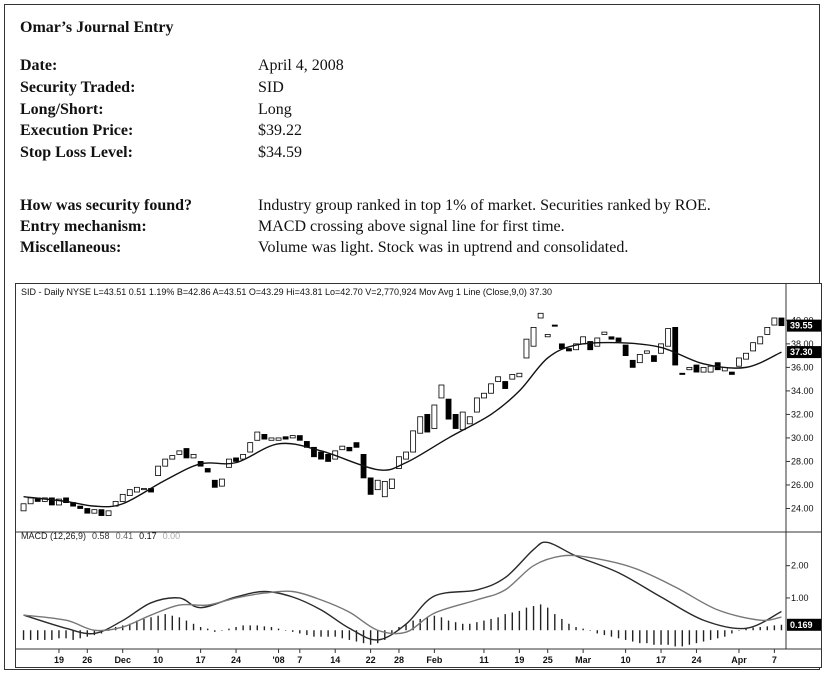 The width and height of the screenshot is (824, 674). What do you see at coordinates (802, 438) in the screenshot?
I see `y-tick-label: 30.00` at bounding box center [802, 438].